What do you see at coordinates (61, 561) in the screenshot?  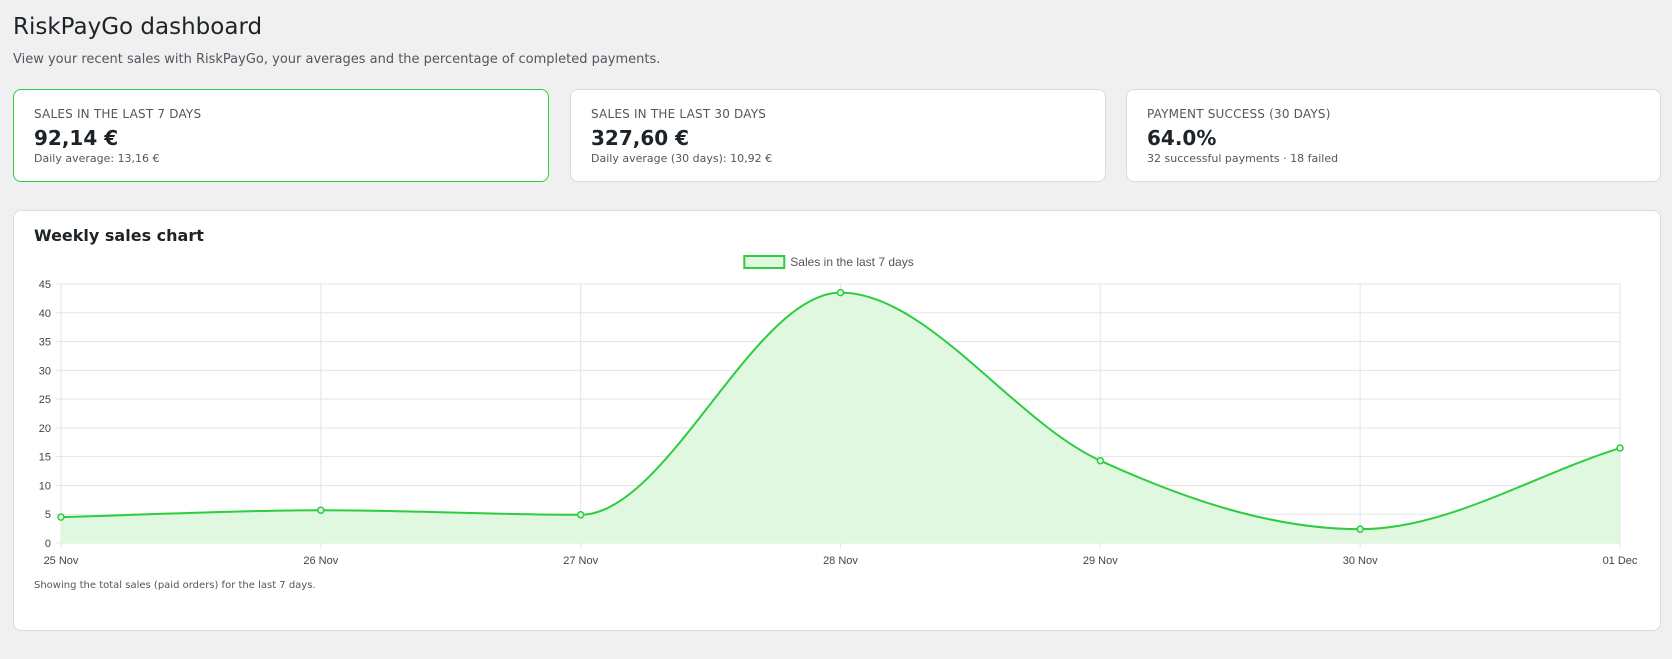 I see `x-tick-label: 25 Nov` at bounding box center [61, 561].